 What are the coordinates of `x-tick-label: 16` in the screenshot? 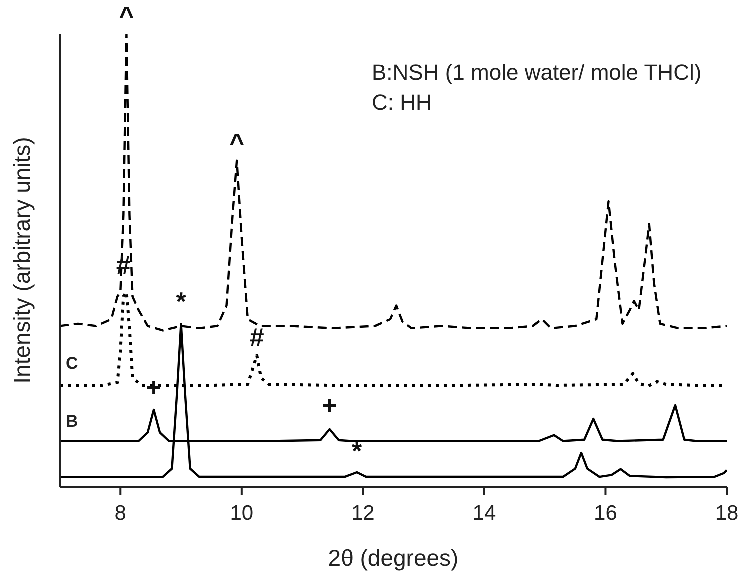 It's located at (606, 513).